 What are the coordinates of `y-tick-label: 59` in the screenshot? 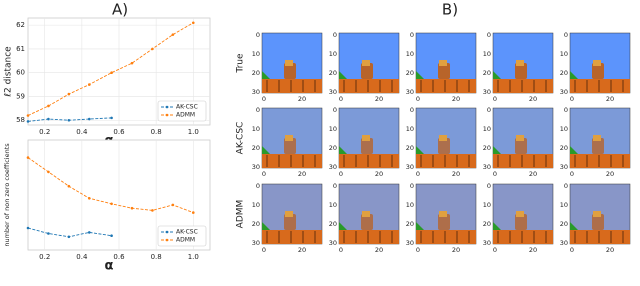 It's located at (20, 96).